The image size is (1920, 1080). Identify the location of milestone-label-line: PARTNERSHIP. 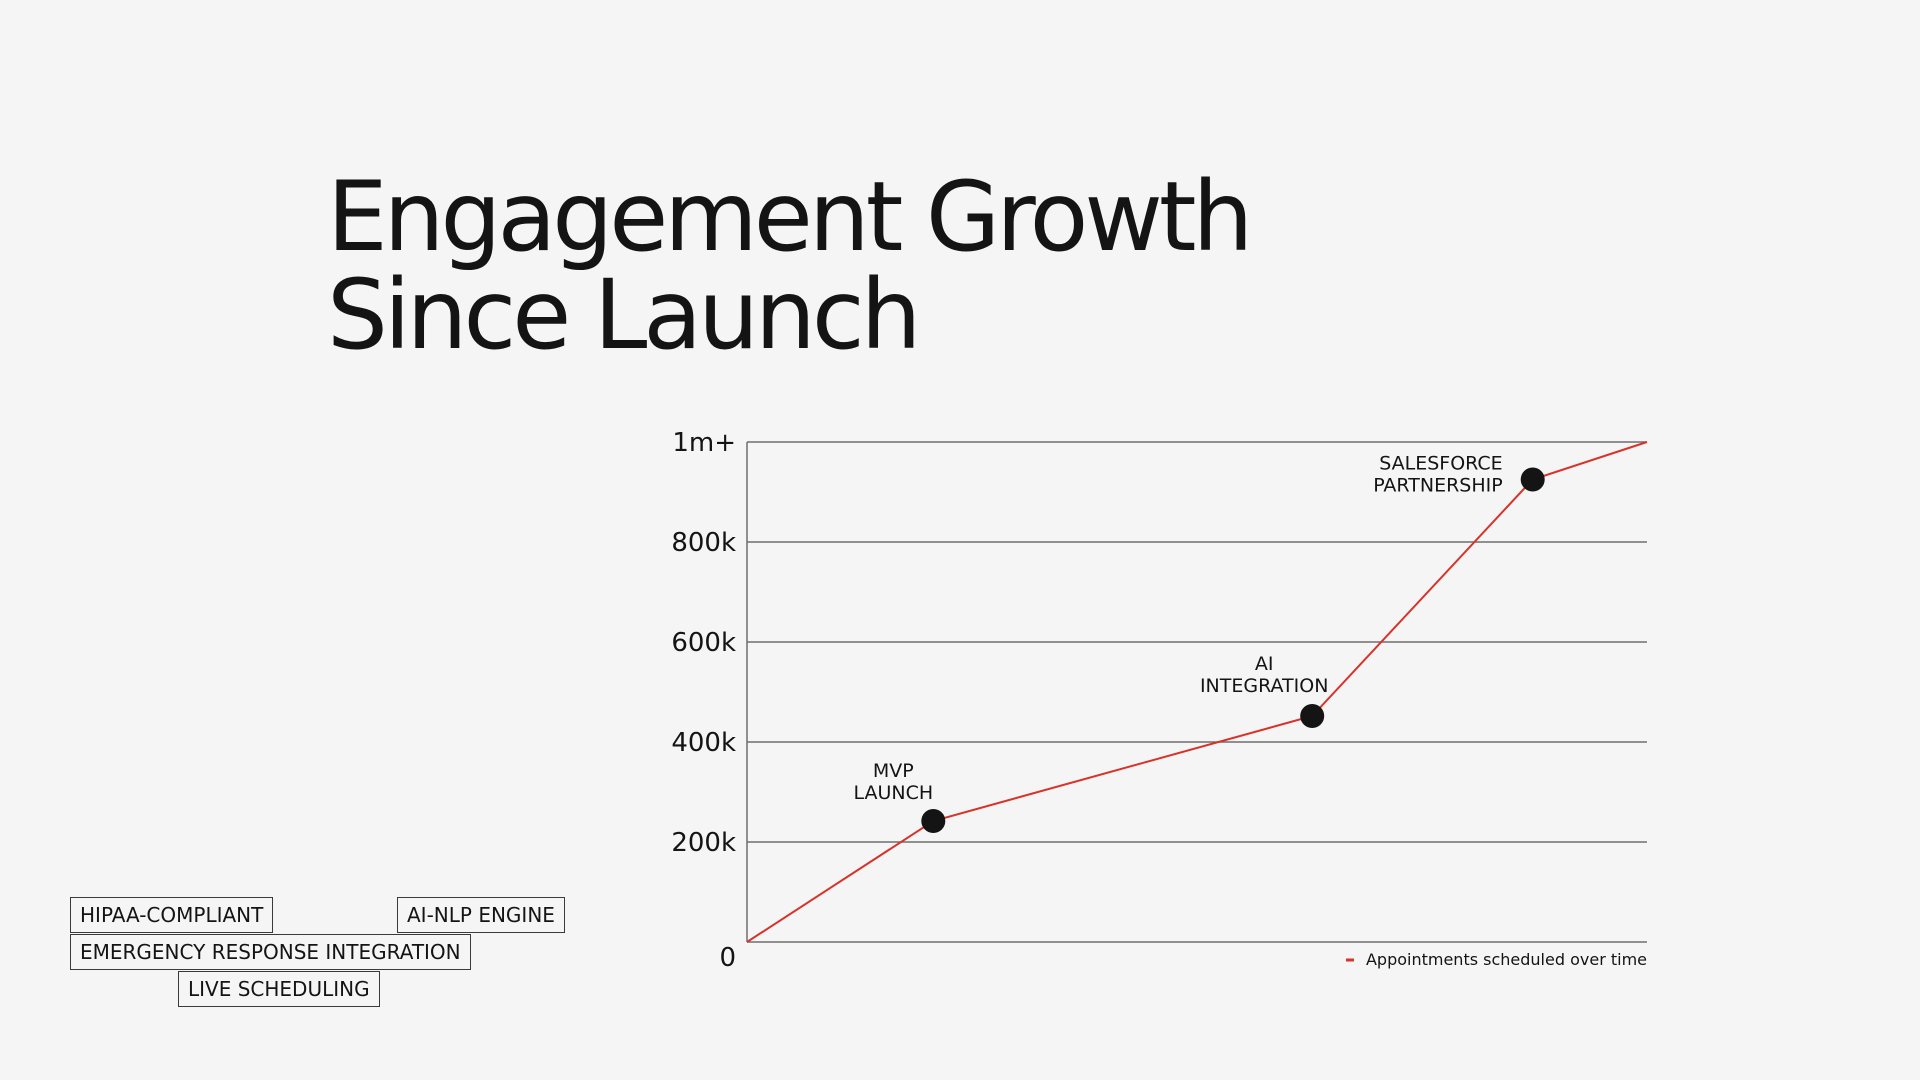
(1438, 486).